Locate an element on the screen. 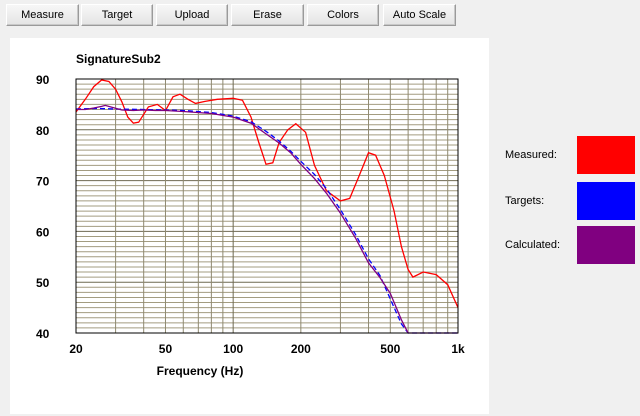  x-tick-label: 1k is located at coordinates (458, 349).